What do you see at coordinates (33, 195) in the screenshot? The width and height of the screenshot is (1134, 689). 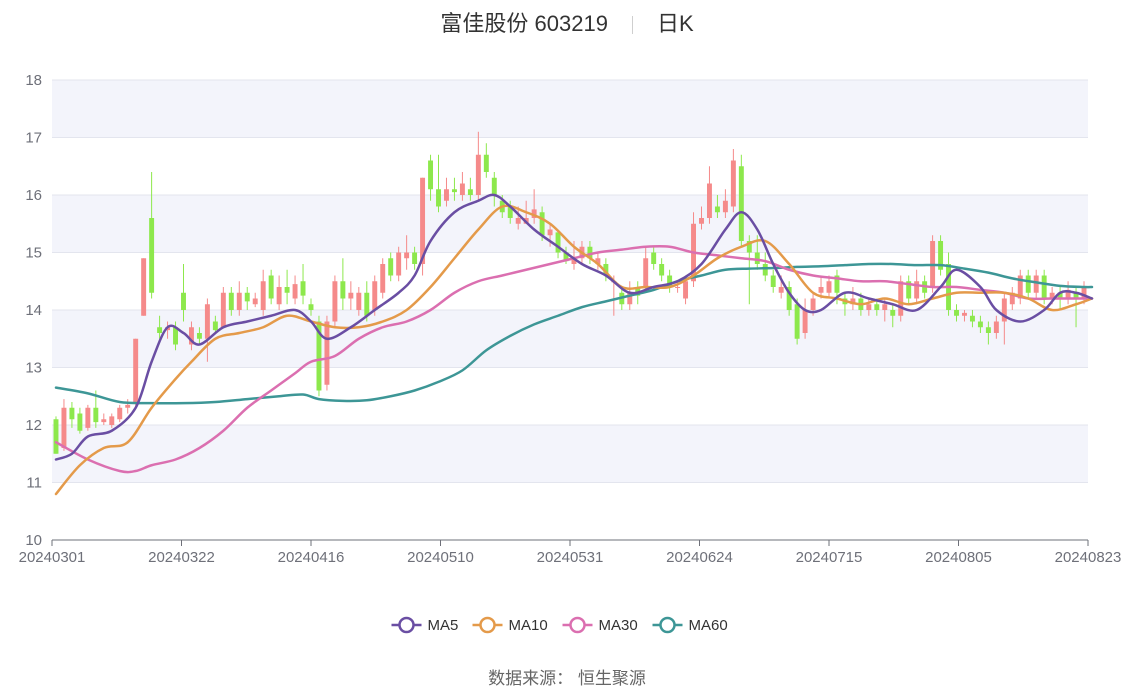 I see `y-tick-label: 16` at bounding box center [33, 195].